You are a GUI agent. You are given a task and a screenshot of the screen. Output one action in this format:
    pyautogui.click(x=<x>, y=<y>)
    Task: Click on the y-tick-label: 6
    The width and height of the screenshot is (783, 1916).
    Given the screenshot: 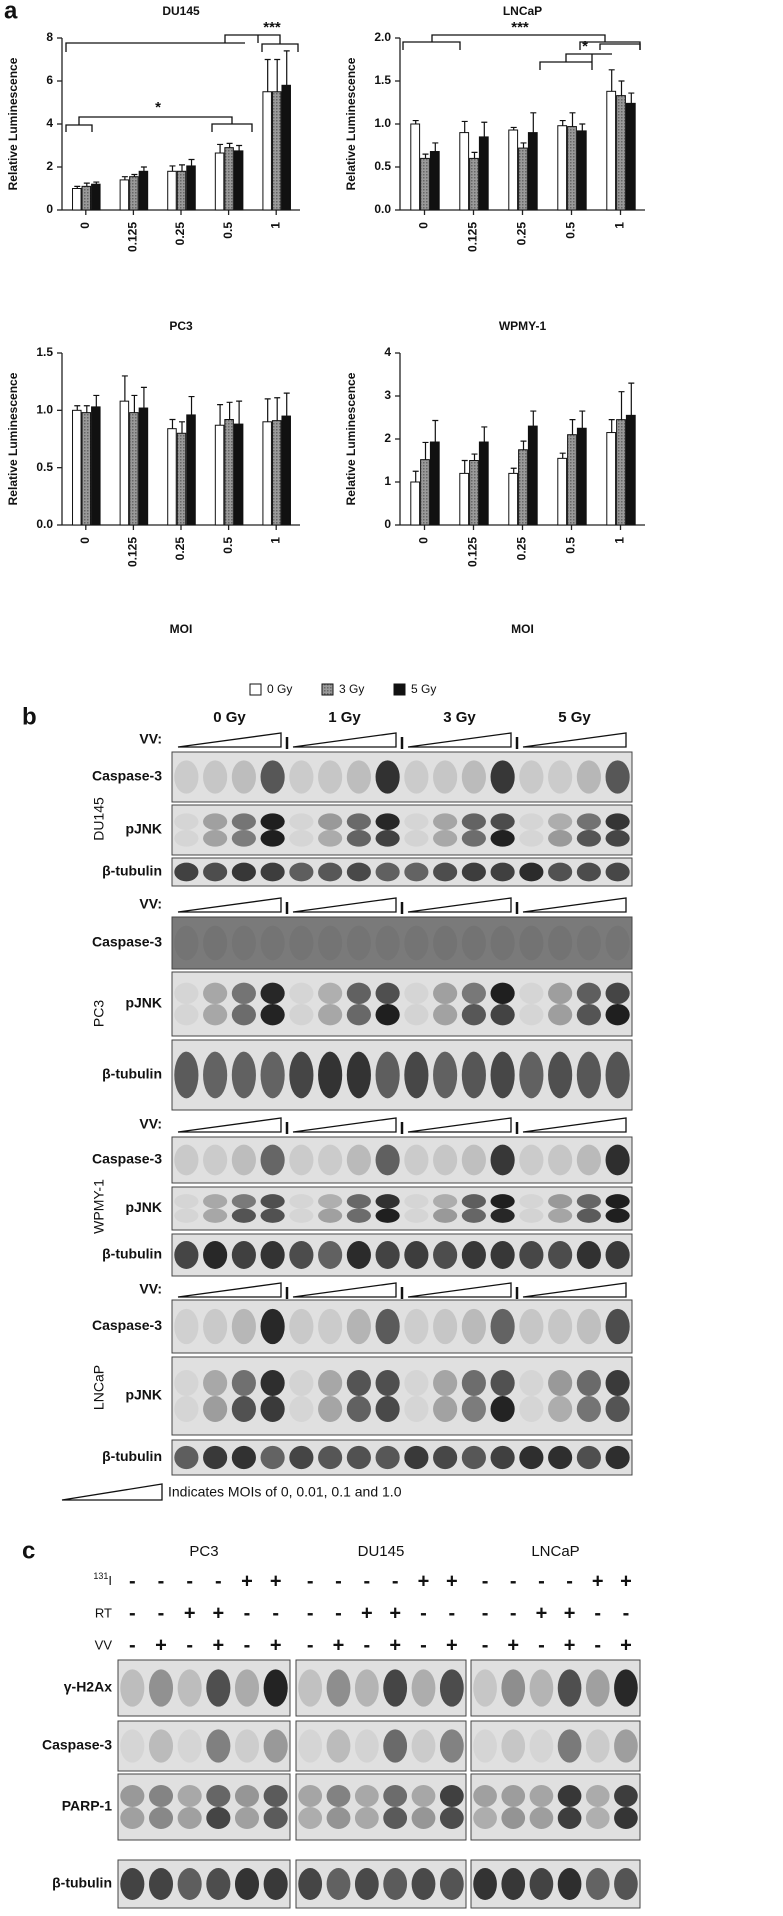 What is the action you would take?
    pyautogui.click(x=49, y=80)
    